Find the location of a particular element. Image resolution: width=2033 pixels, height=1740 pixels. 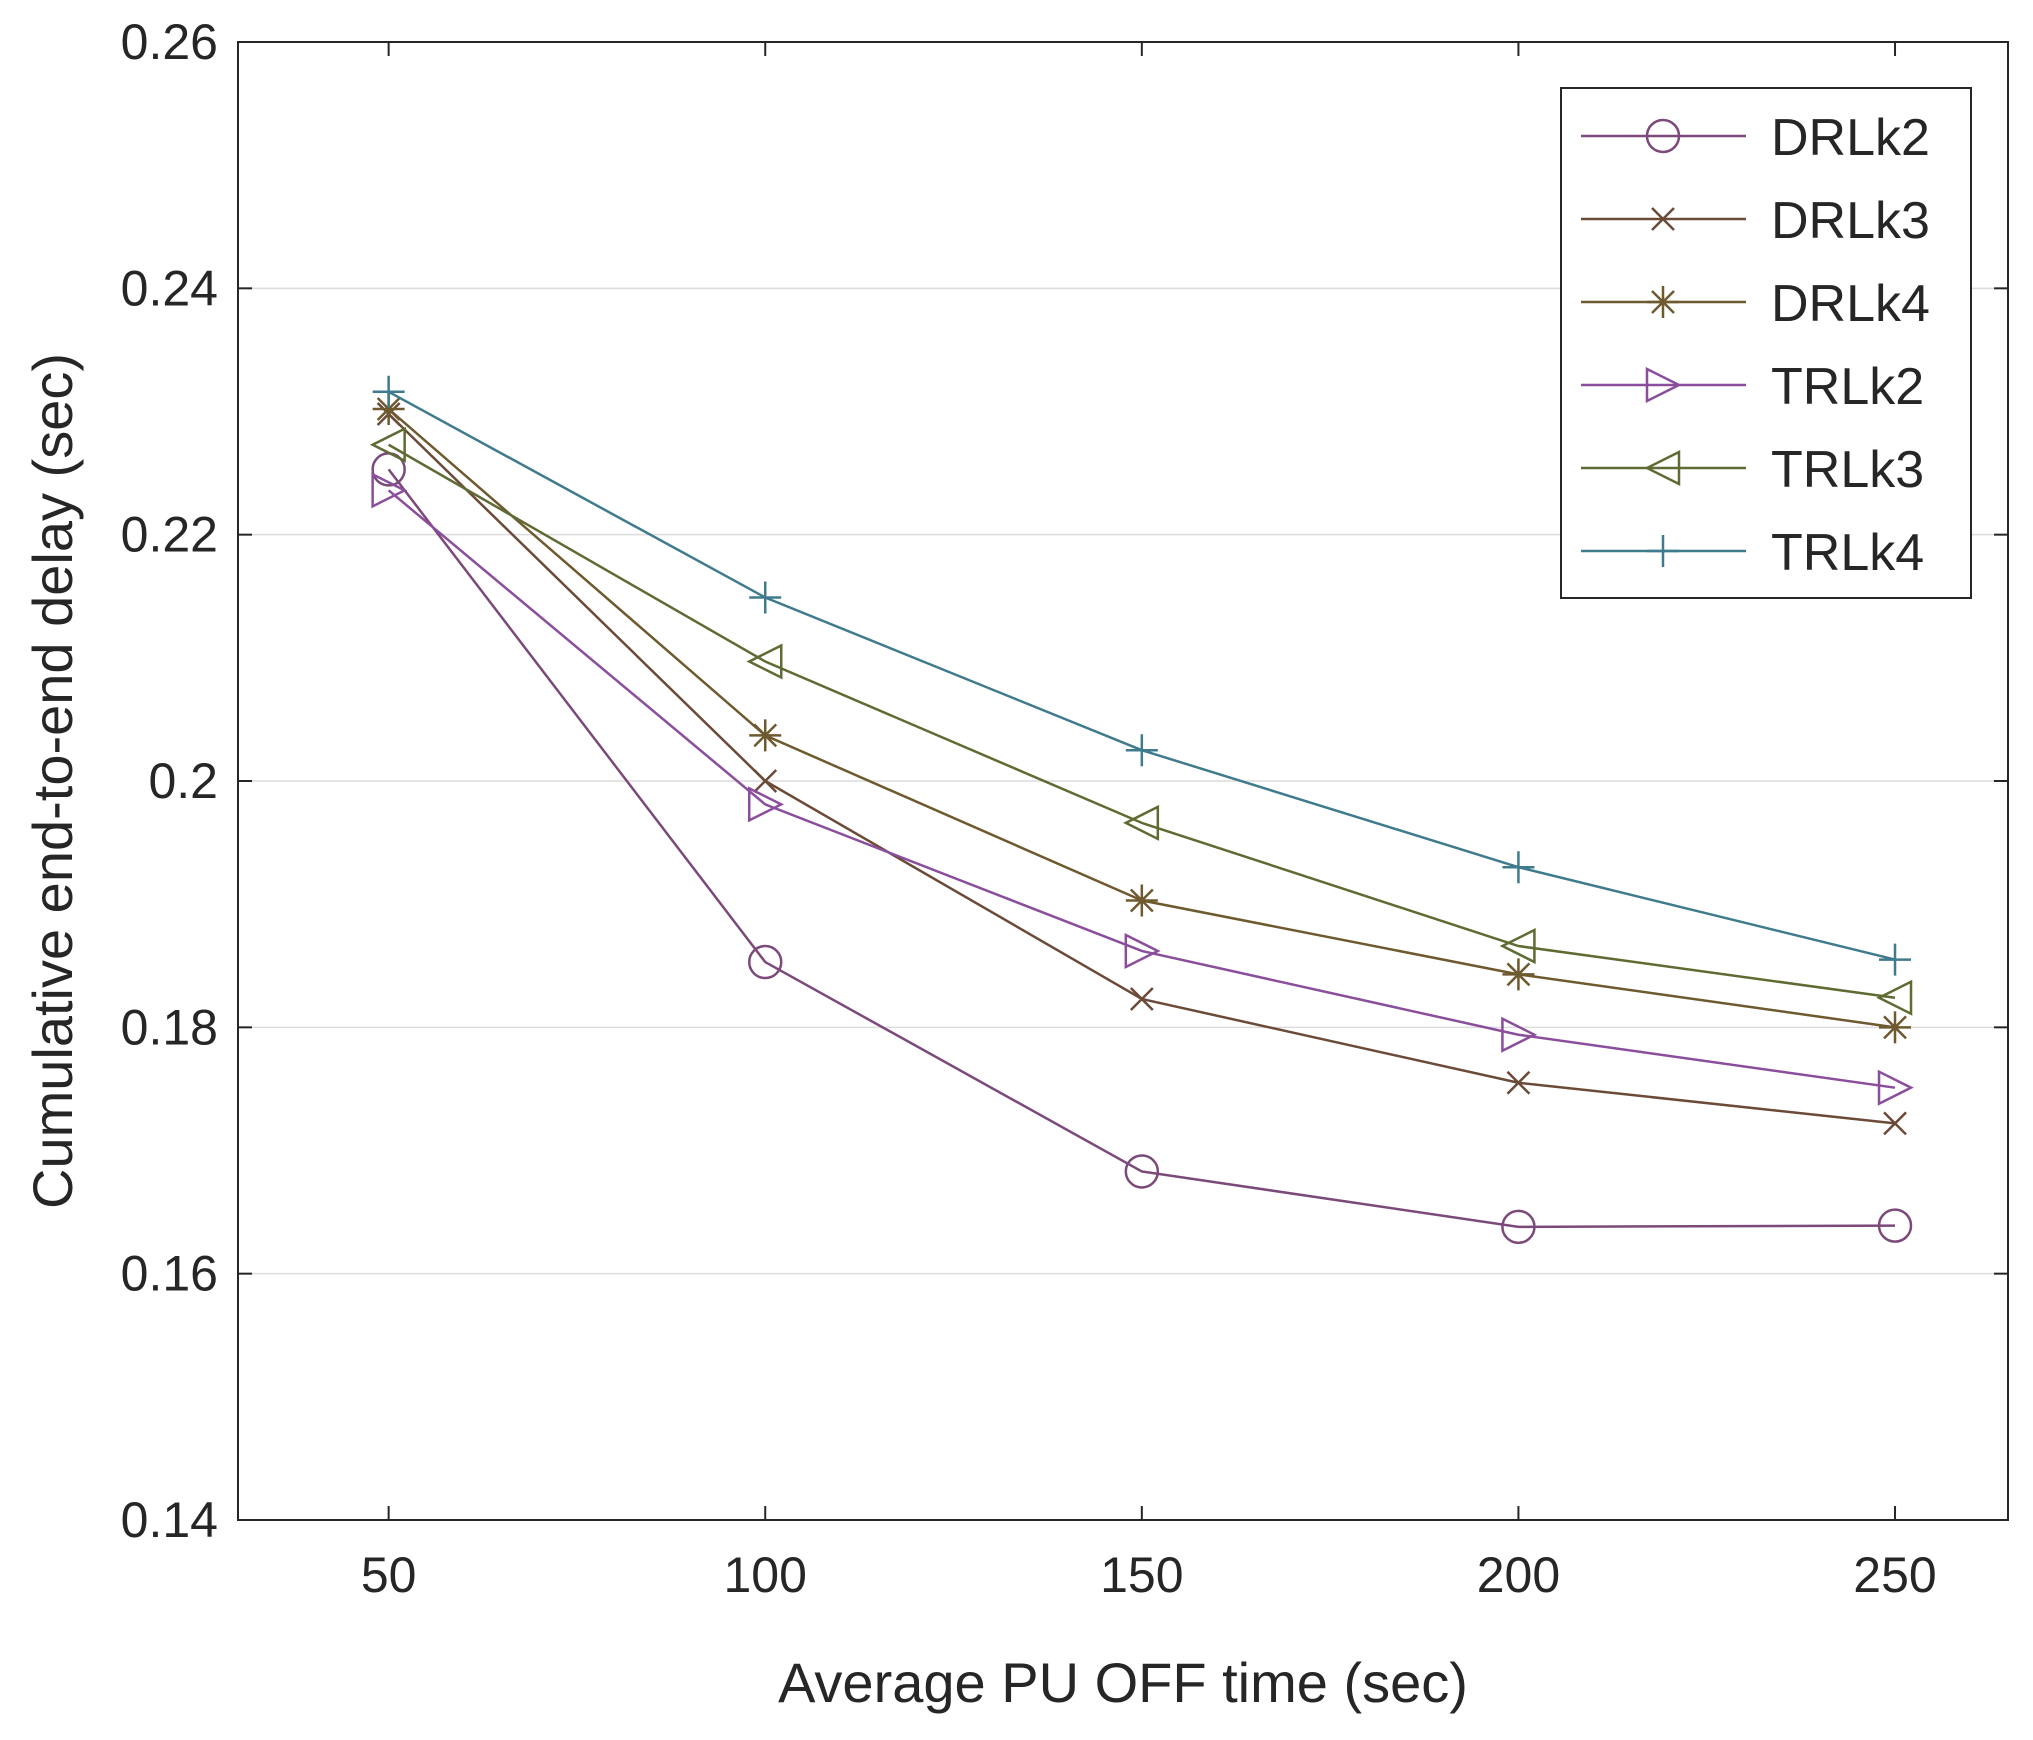

legend-label: DRLk3 is located at coordinates (1850, 221).